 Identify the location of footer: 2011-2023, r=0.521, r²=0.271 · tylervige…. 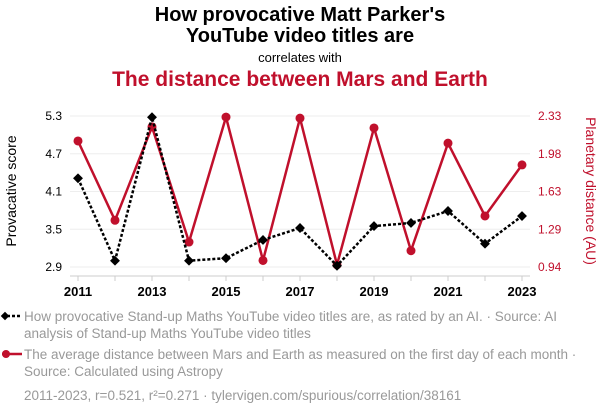
(243, 395).